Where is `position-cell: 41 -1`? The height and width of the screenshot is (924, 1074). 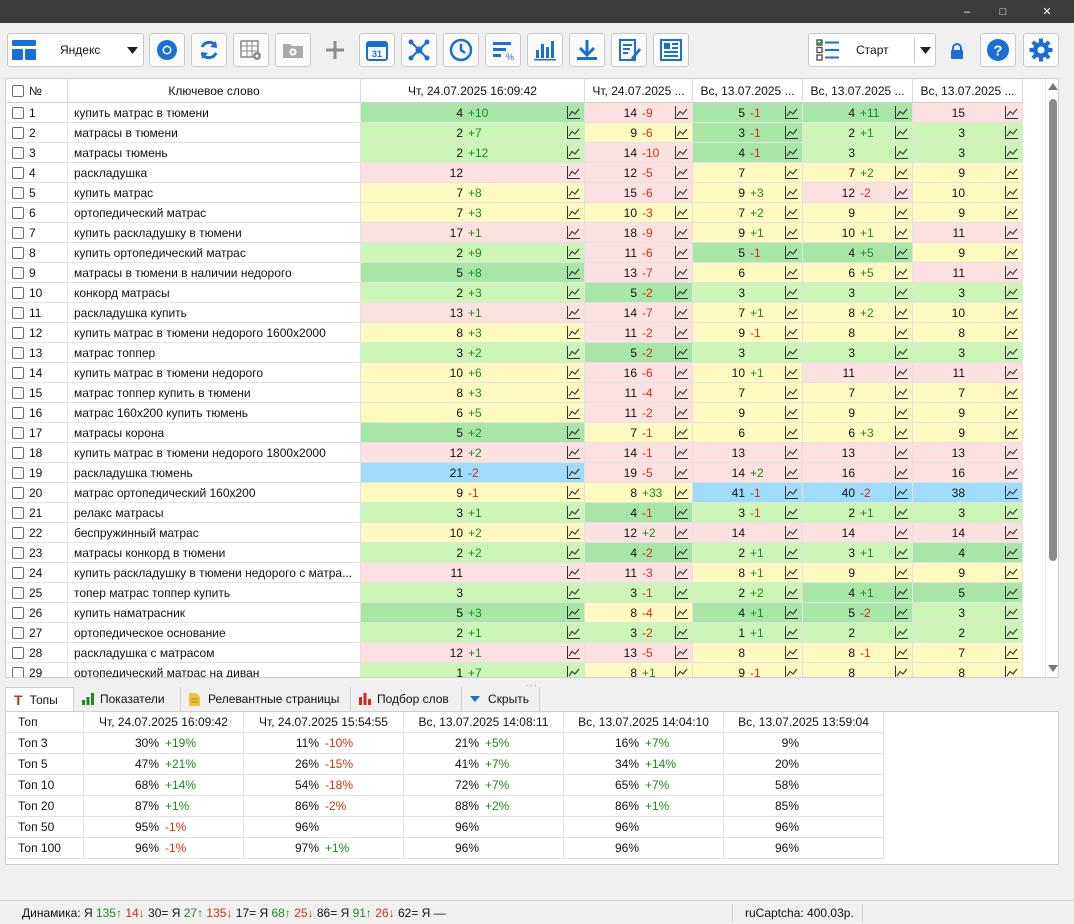
position-cell: 41 -1 is located at coordinates (748, 493).